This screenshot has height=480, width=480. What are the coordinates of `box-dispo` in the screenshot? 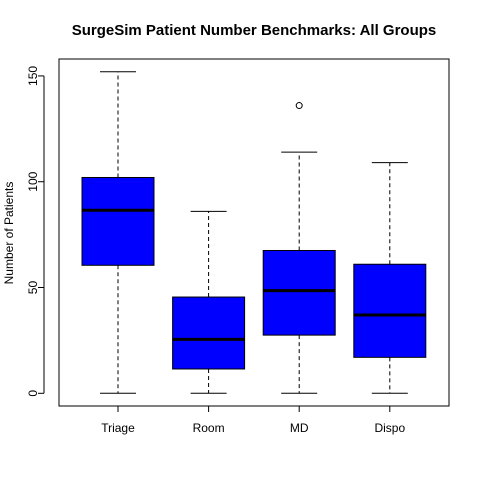 It's located at (390, 310).